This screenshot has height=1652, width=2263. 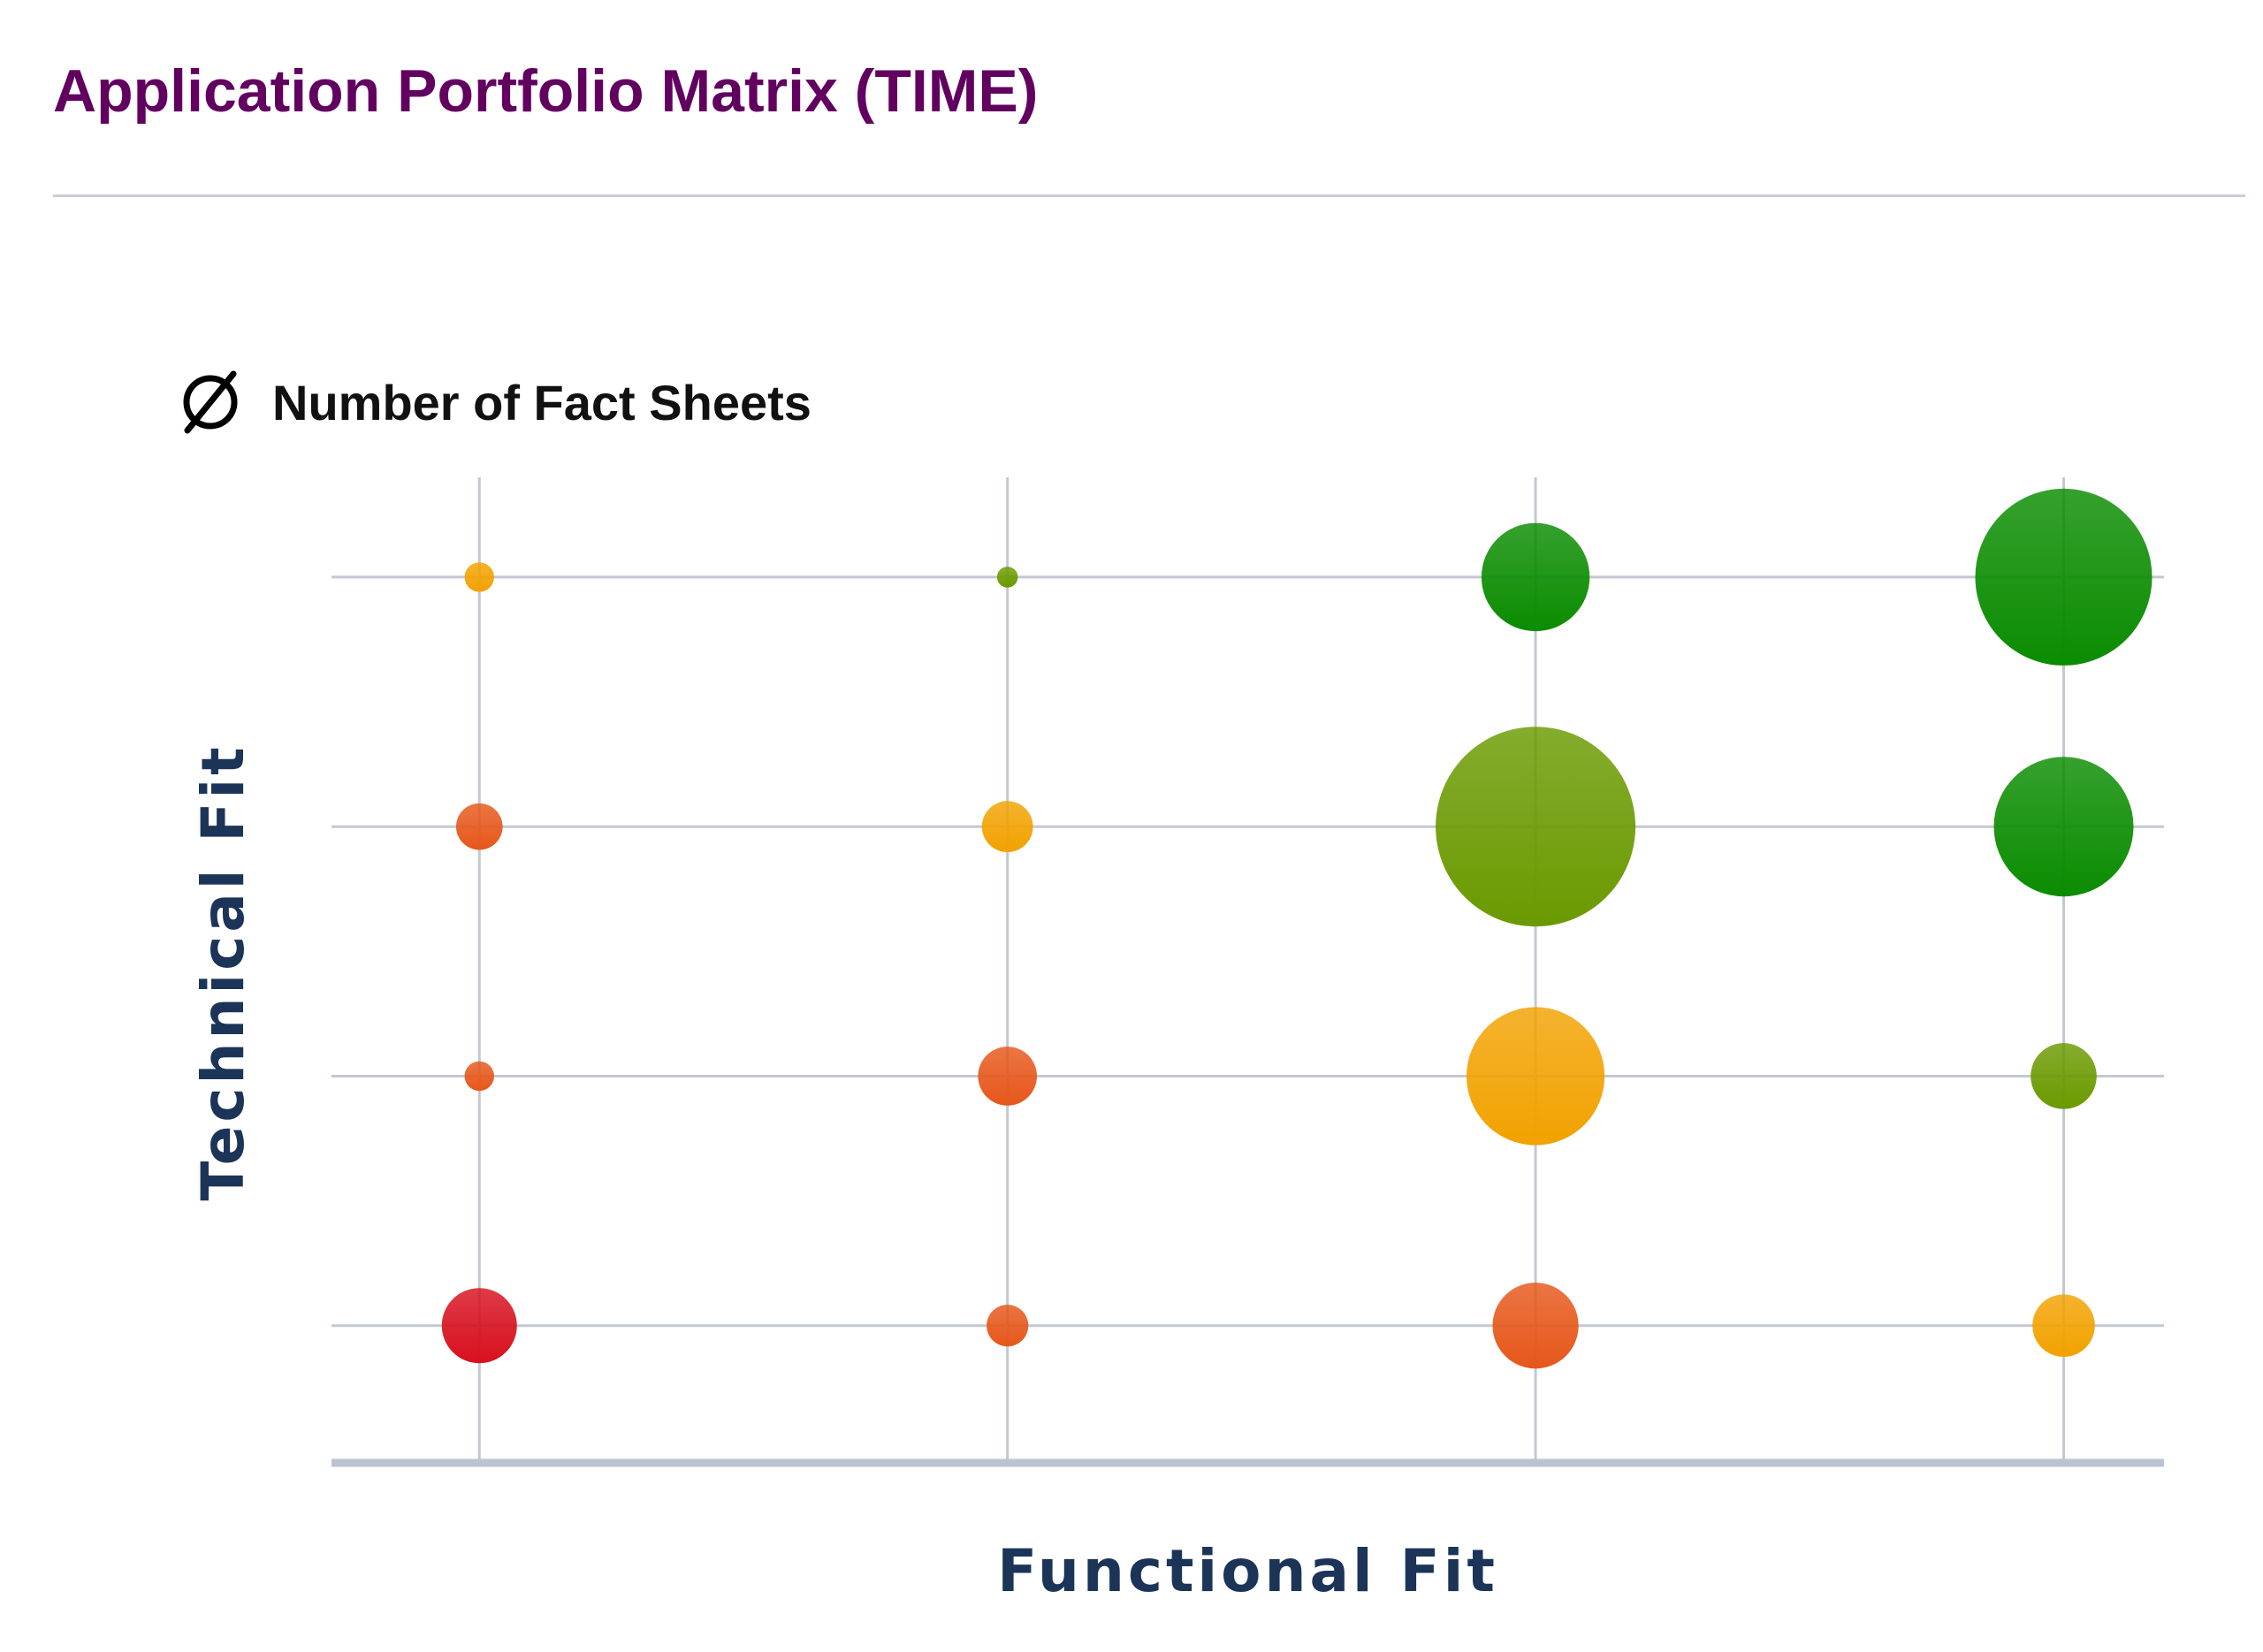 What do you see at coordinates (541, 402) in the screenshot?
I see `legend-label: Number of Fact Sheets` at bounding box center [541, 402].